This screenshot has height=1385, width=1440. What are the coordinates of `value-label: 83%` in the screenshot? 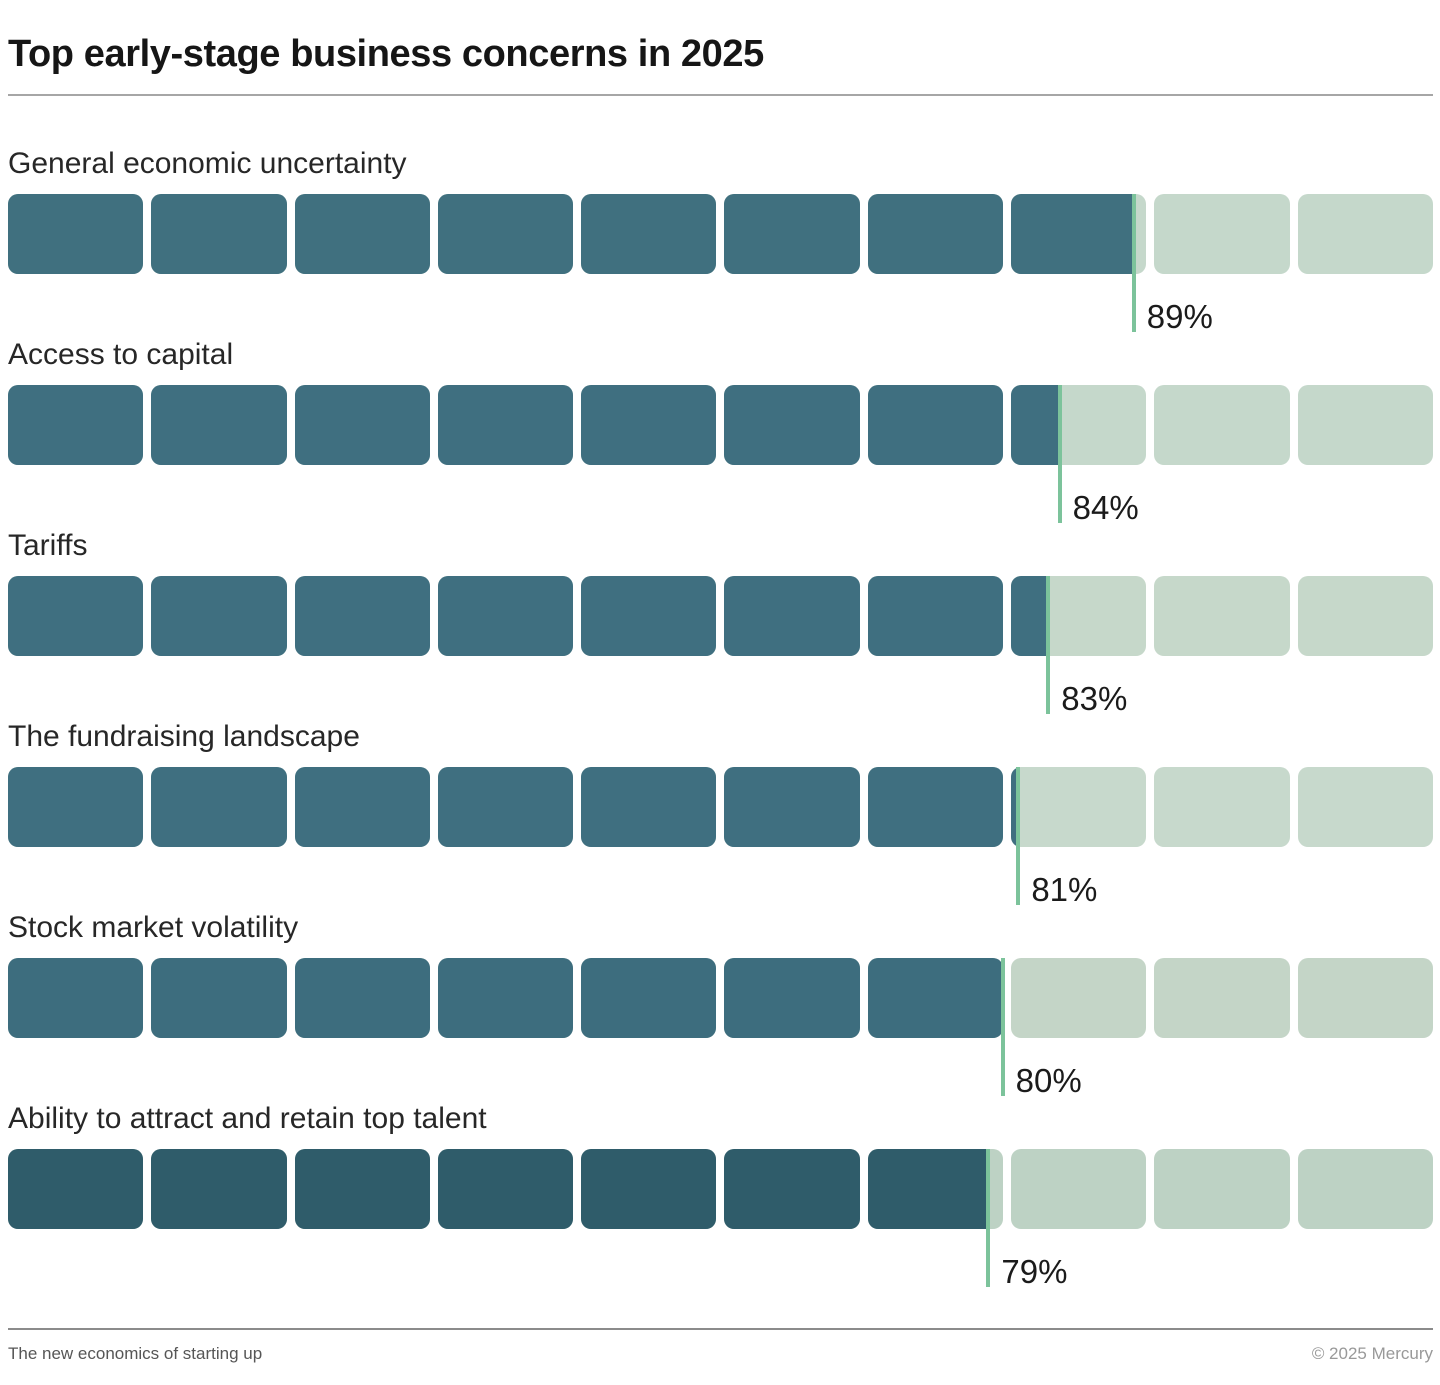 It's located at (1094, 698).